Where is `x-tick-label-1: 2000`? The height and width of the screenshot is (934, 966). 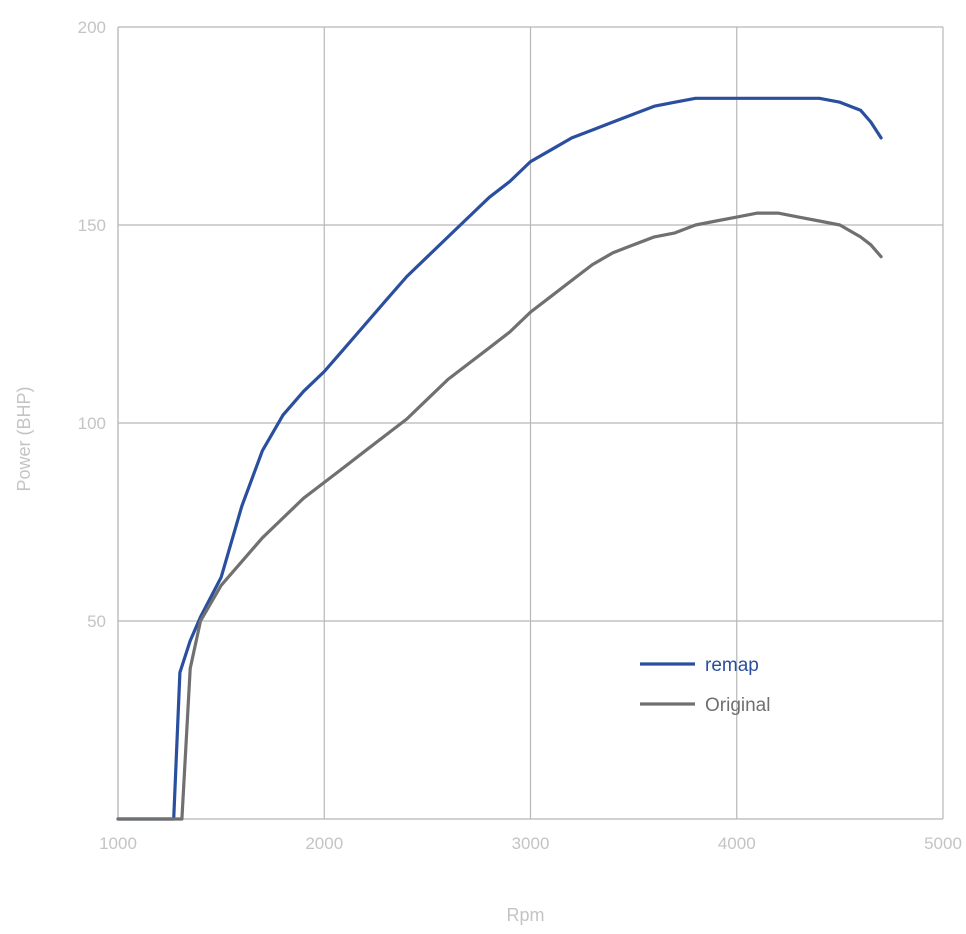
x-tick-label-1: 2000 is located at coordinates (324, 843).